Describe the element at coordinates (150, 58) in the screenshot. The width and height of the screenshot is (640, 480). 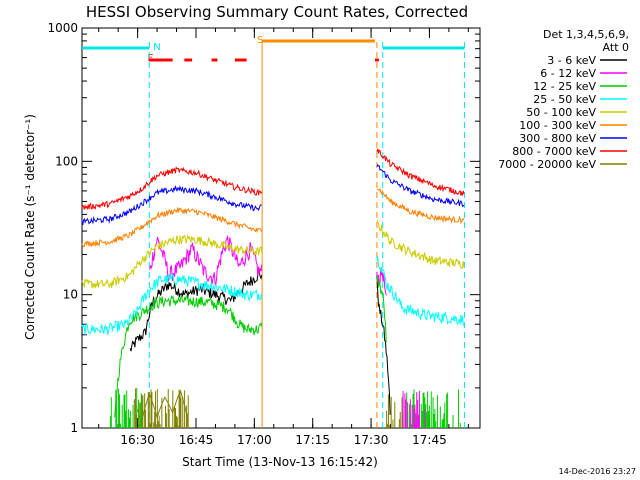
I see `annotation-label: F` at that location.